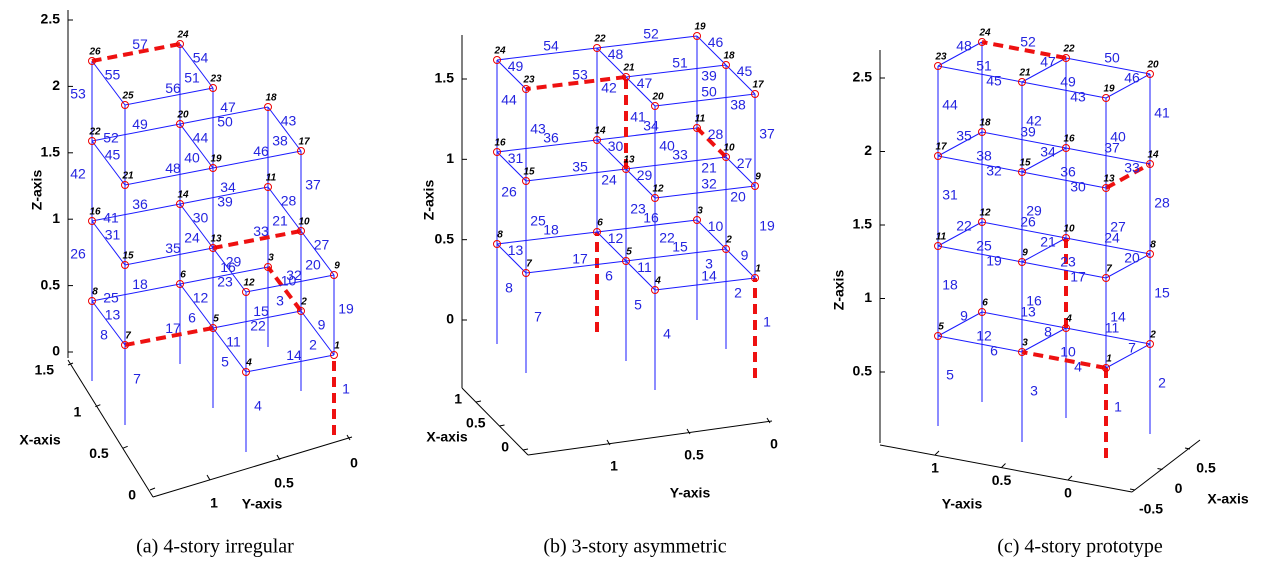  I want to click on element-label: 53, so click(78, 94).